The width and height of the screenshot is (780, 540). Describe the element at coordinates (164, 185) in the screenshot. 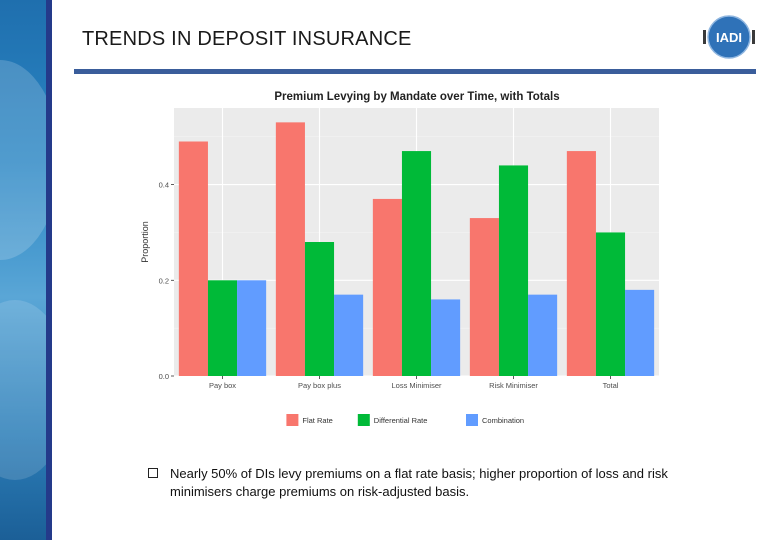

I see `y-tick-label: 0.4` at that location.